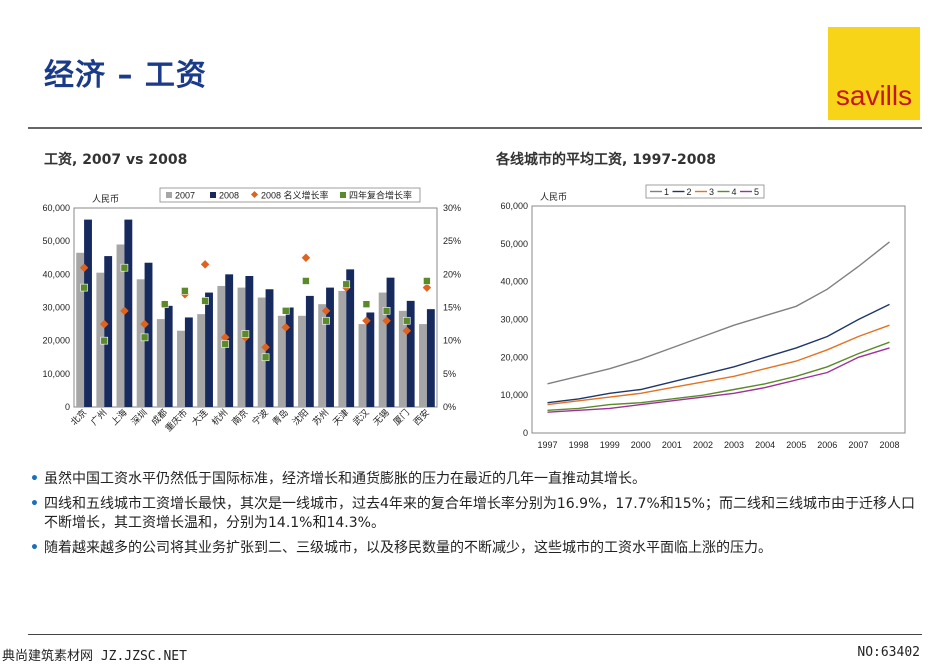  What do you see at coordinates (672, 445) in the screenshot?
I see `x-tick-label: 2001` at bounding box center [672, 445].